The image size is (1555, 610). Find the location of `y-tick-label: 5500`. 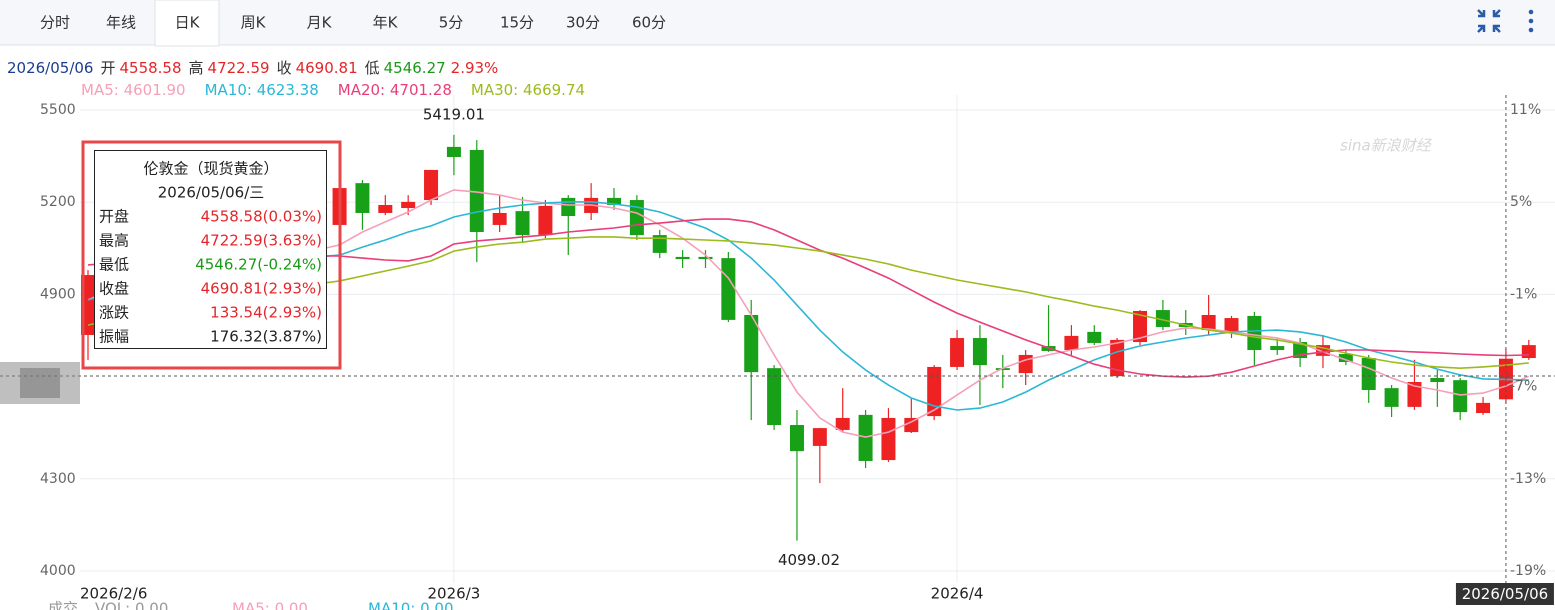

y-tick-label: 5500 is located at coordinates (58, 110).